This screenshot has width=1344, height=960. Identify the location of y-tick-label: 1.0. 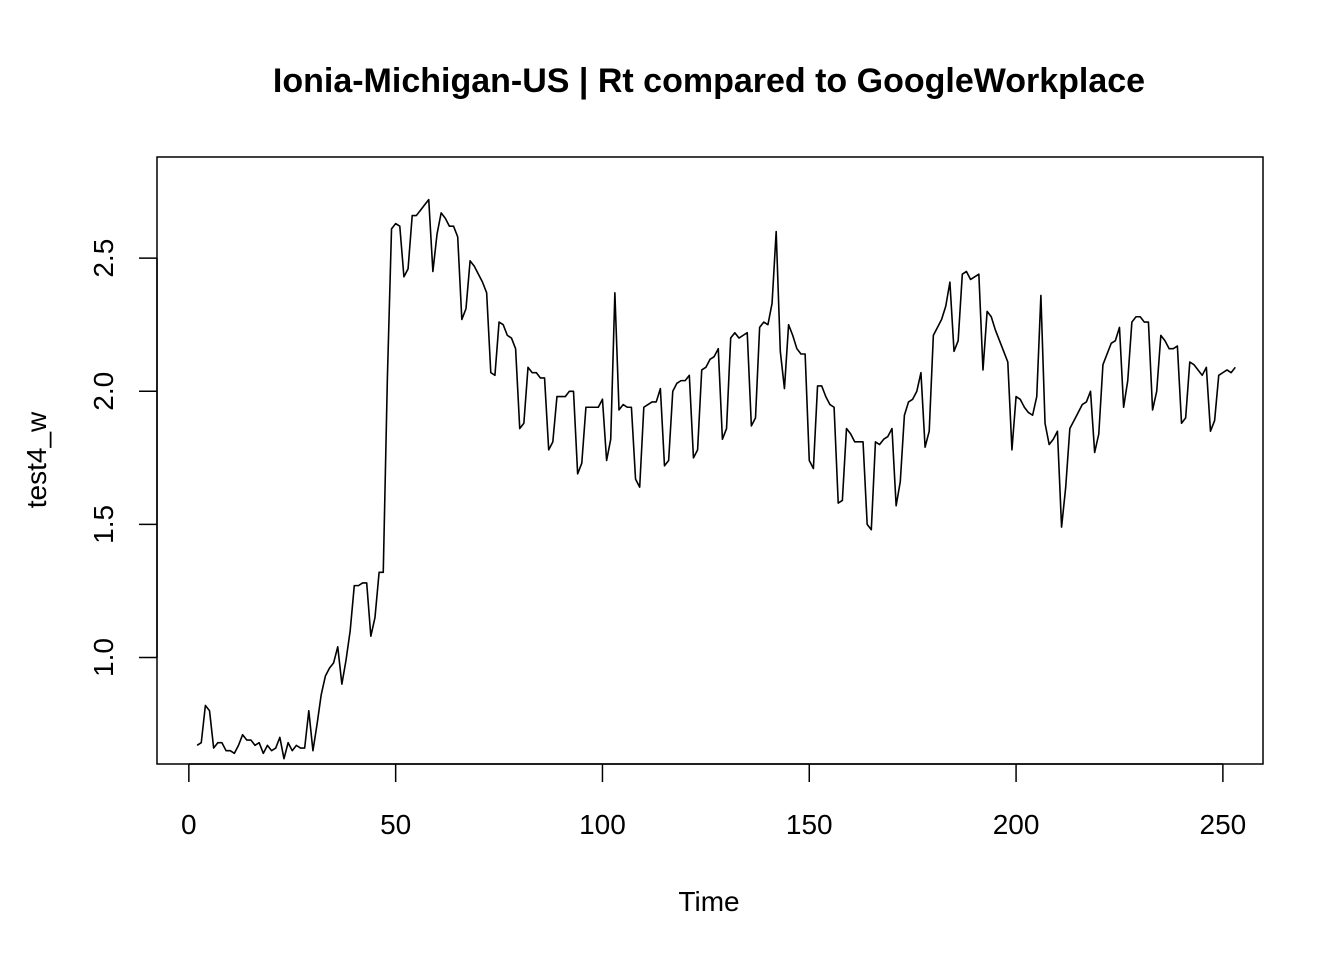
(103, 657).